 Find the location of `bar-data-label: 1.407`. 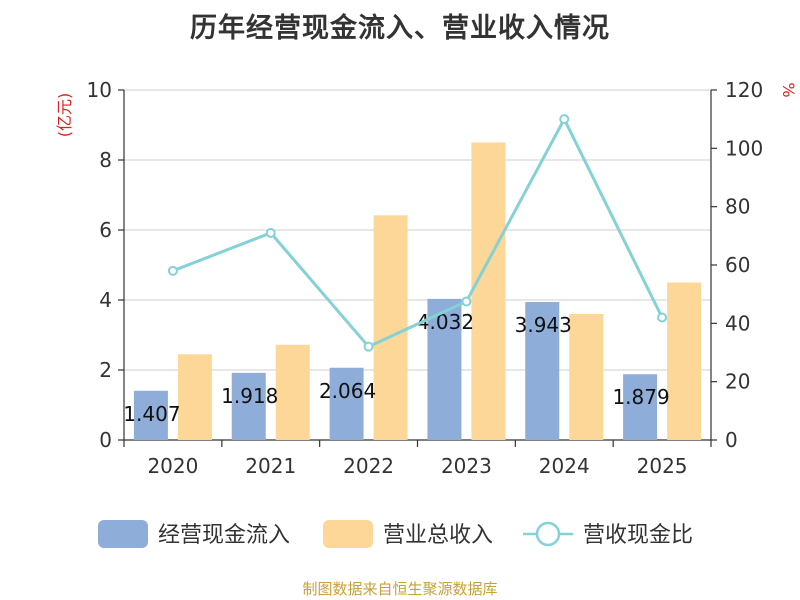

bar-data-label: 1.407 is located at coordinates (151, 414).